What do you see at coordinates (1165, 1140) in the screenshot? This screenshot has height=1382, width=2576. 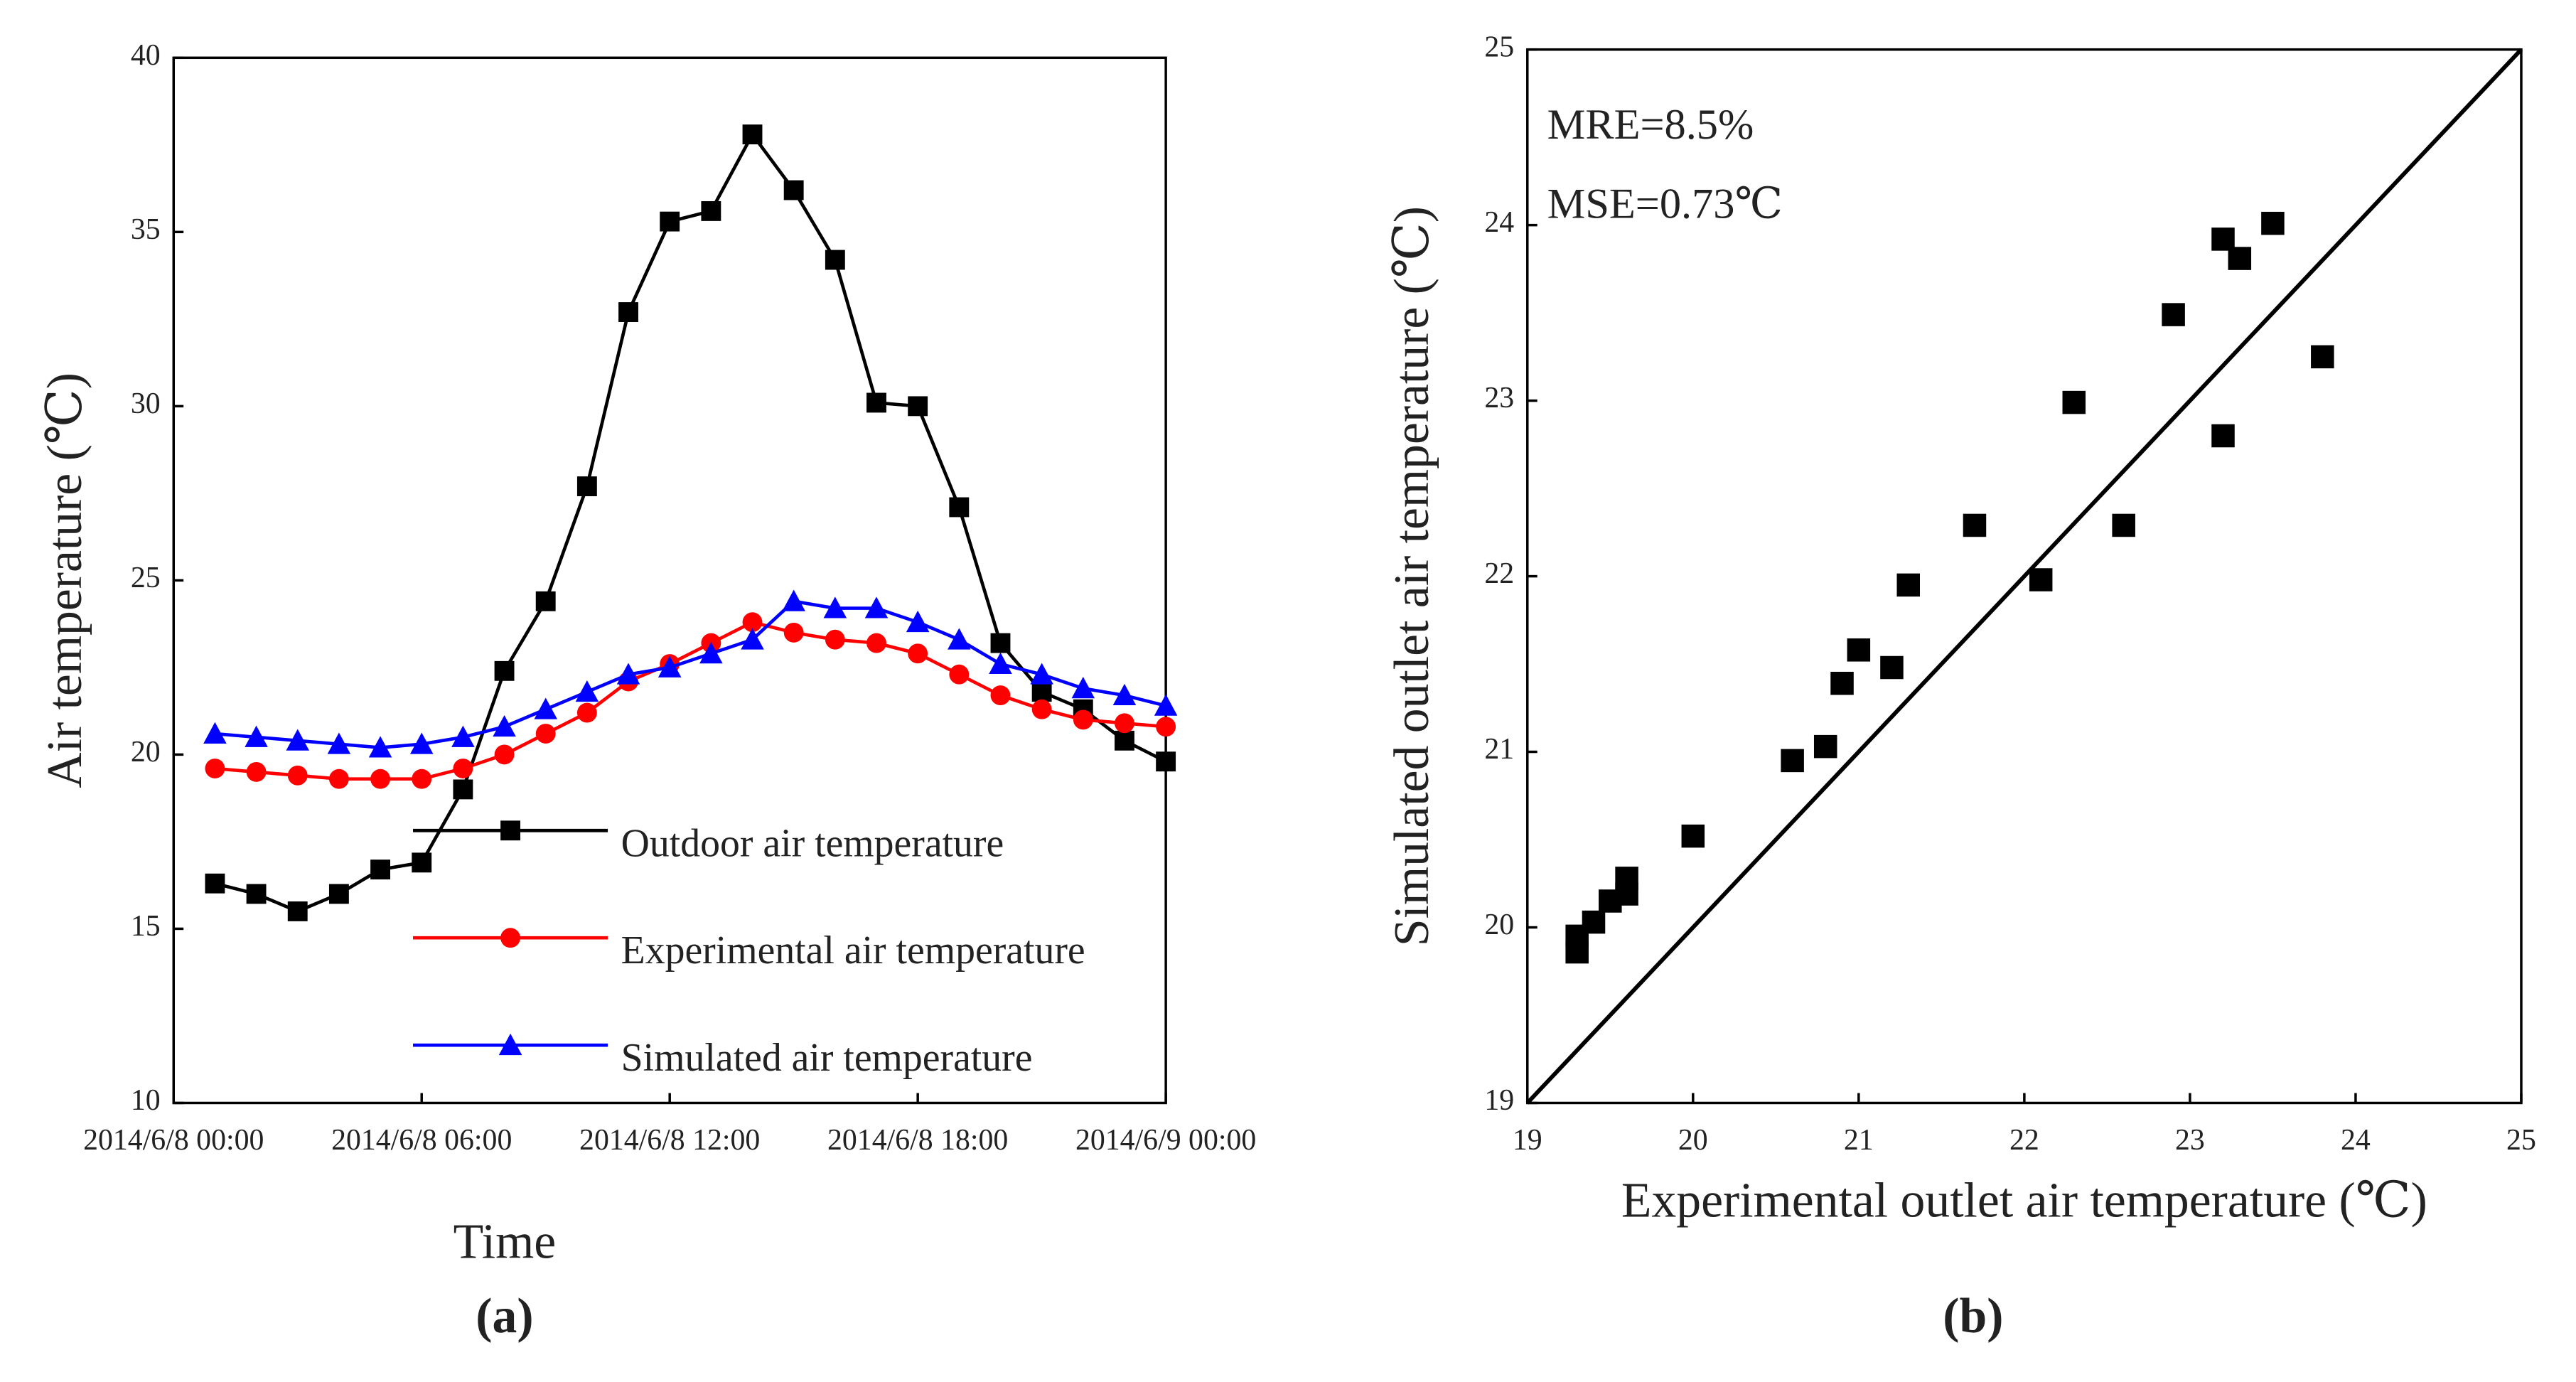 I see `x-tick-label: 2014/6/9 00:00` at bounding box center [1165, 1140].